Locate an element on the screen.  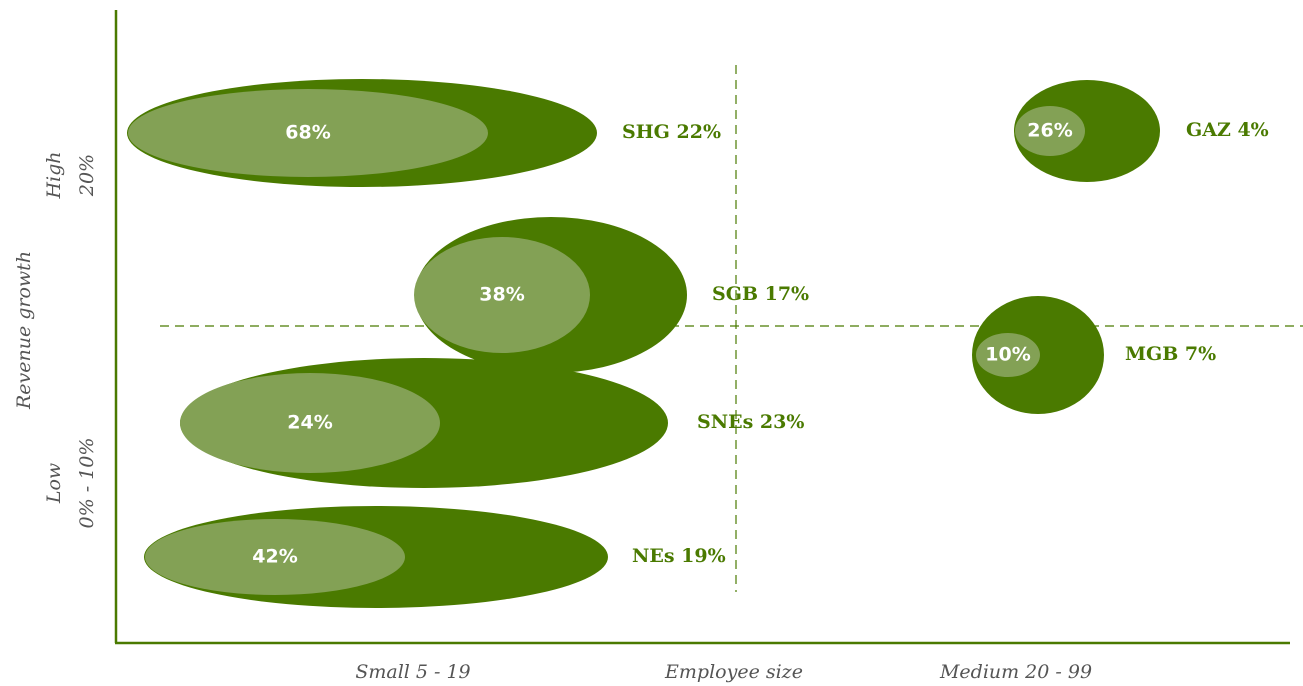
node-label: NEs 19% is located at coordinates (679, 556).